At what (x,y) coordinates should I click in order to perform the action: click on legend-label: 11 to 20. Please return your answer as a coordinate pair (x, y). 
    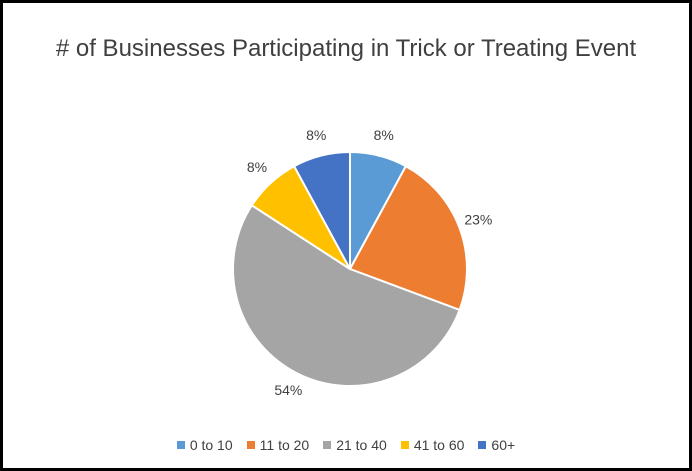
    Looking at the image, I should click on (284, 445).